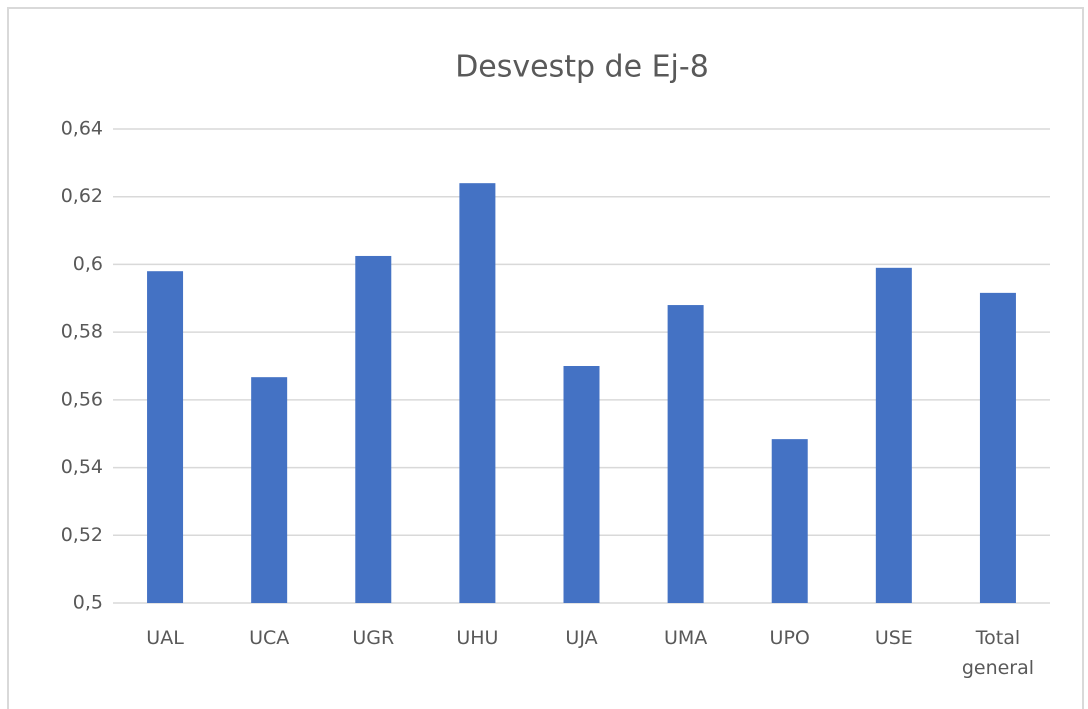 The height and width of the screenshot is (709, 1088). Describe the element at coordinates (477, 638) in the screenshot. I see `x-tick-label: UHU` at that location.